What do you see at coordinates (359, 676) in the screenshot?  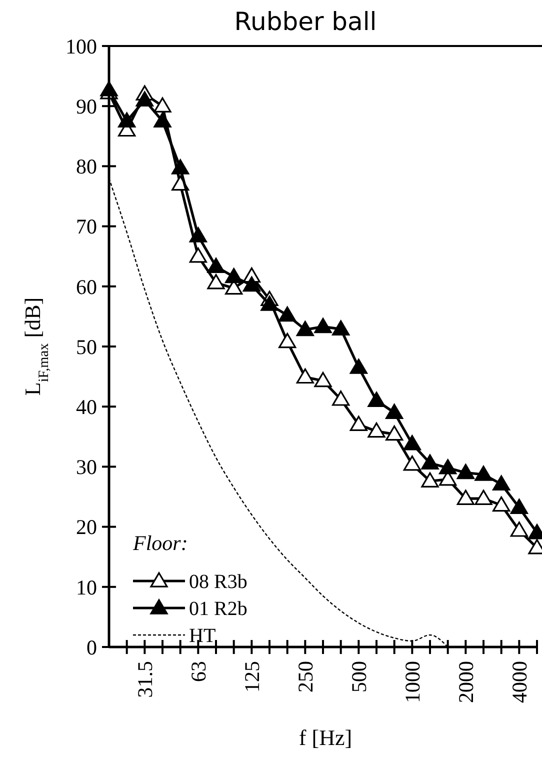 I see `x-tick-label: 500` at bounding box center [359, 676].